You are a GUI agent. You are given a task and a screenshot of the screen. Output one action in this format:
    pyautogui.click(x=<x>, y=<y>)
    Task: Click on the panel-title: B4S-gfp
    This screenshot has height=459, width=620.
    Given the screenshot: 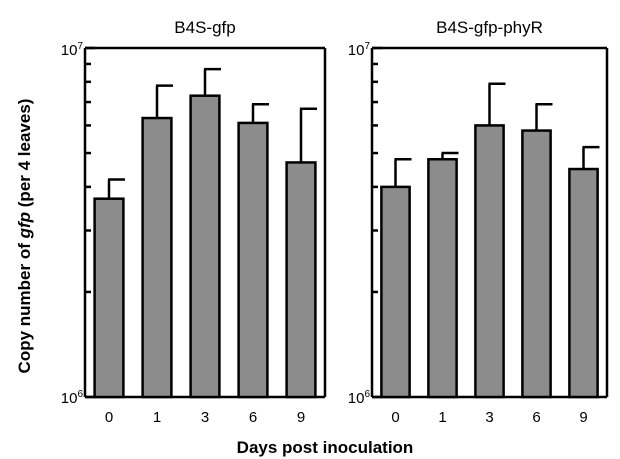 What is the action you would take?
    pyautogui.click(x=204, y=27)
    